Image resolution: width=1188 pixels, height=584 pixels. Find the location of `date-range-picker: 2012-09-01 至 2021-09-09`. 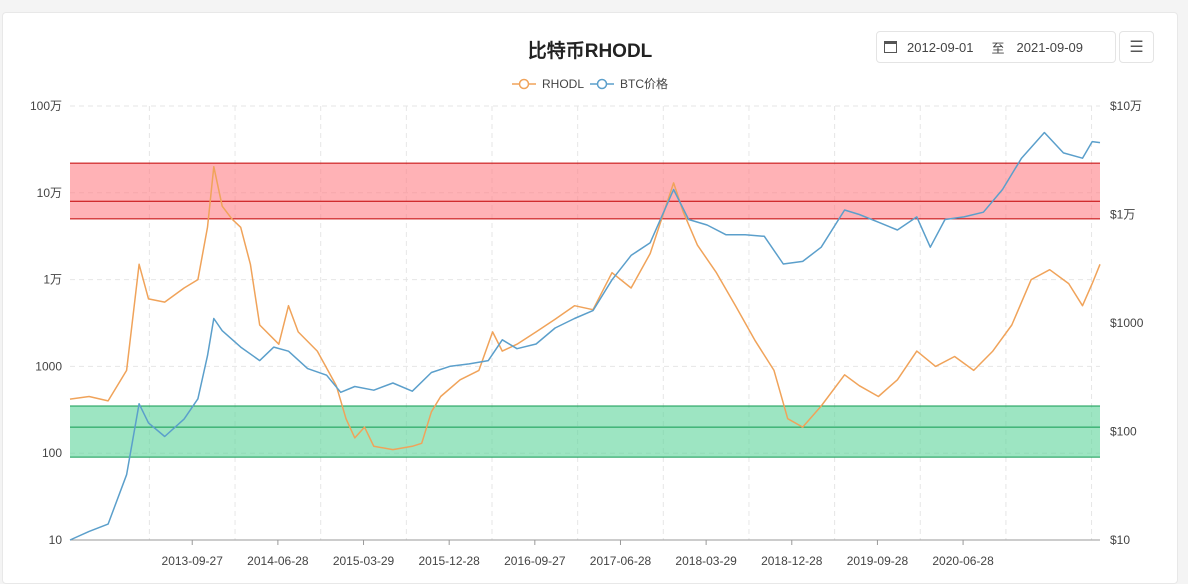

date-range-picker: 2012-09-01 至 2021-09-09 is located at coordinates (996, 47).